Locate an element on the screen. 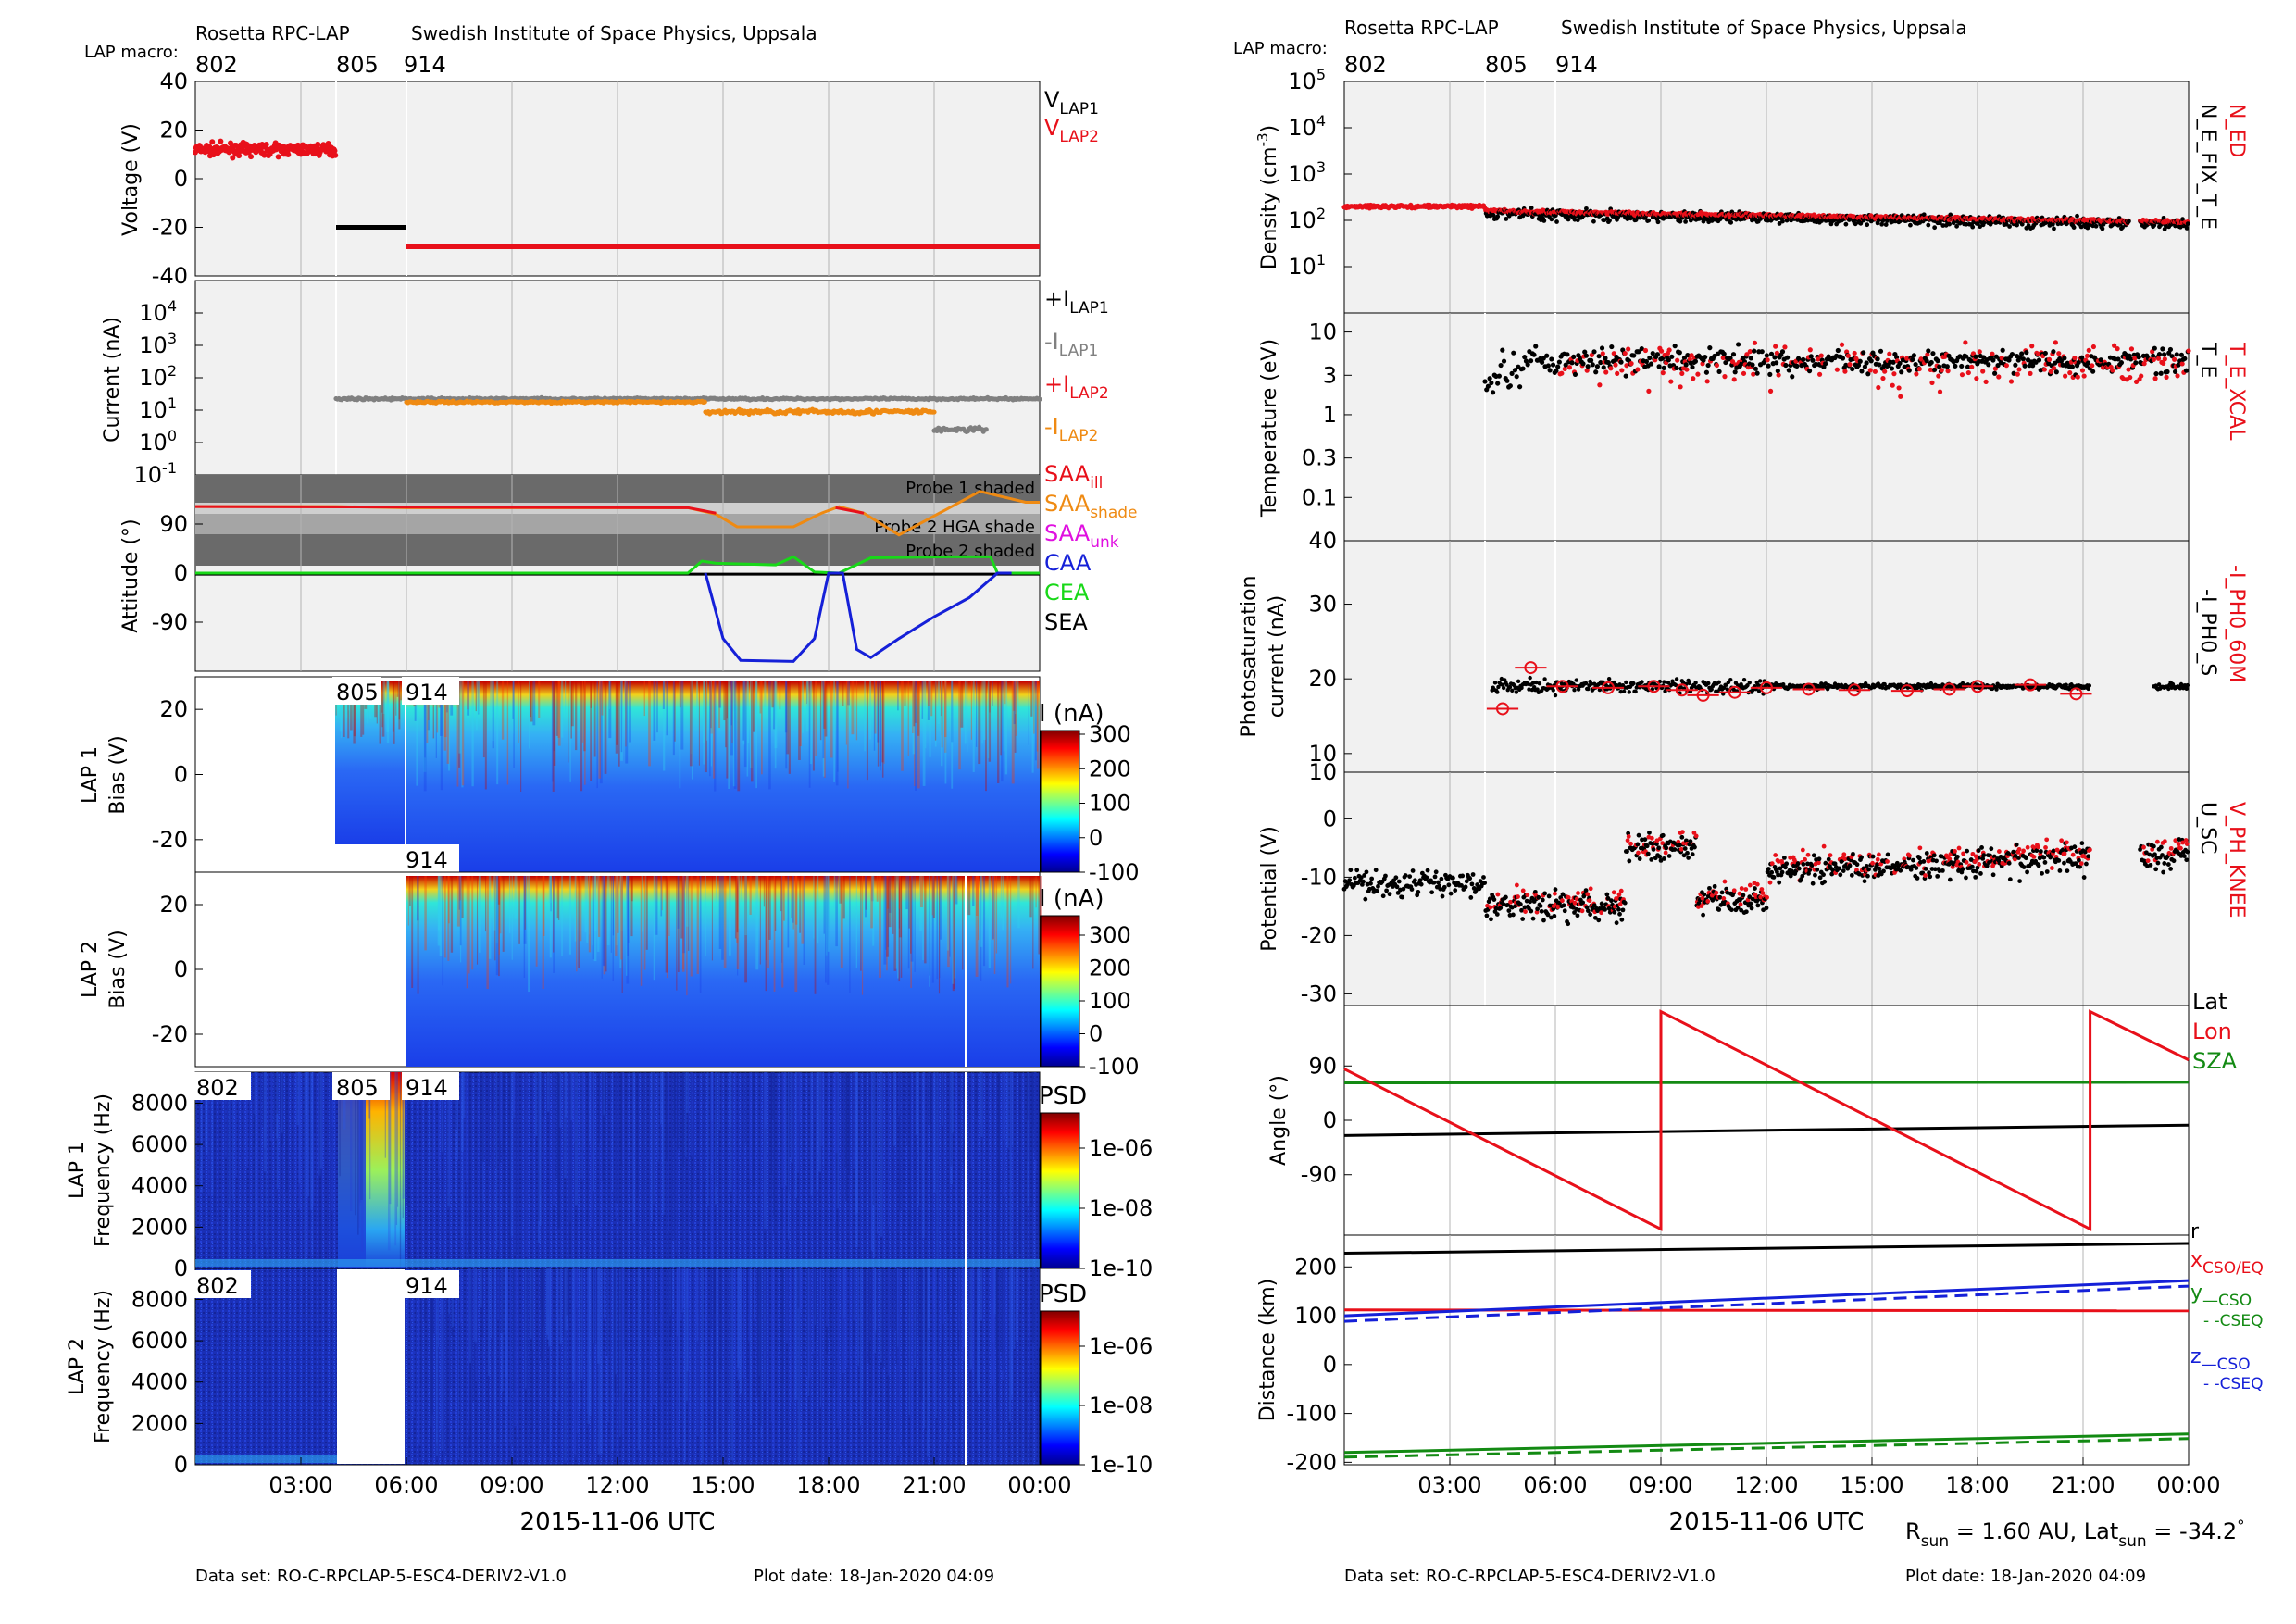 Image resolution: width=2296 pixels, height=1624 pixels. density-legend-nefix: N_E_FIX_T_E is located at coordinates (2207, 167).